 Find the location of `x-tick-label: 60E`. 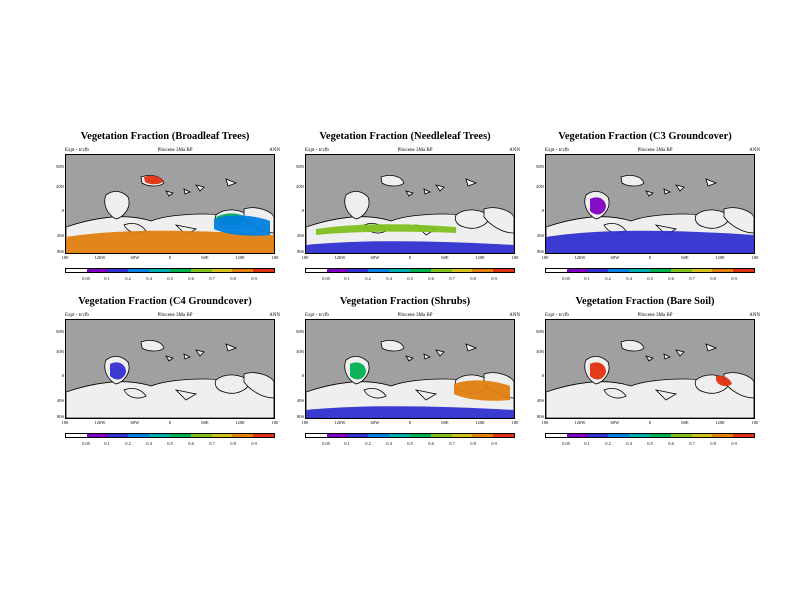

x-tick-label: 60E is located at coordinates (445, 257).